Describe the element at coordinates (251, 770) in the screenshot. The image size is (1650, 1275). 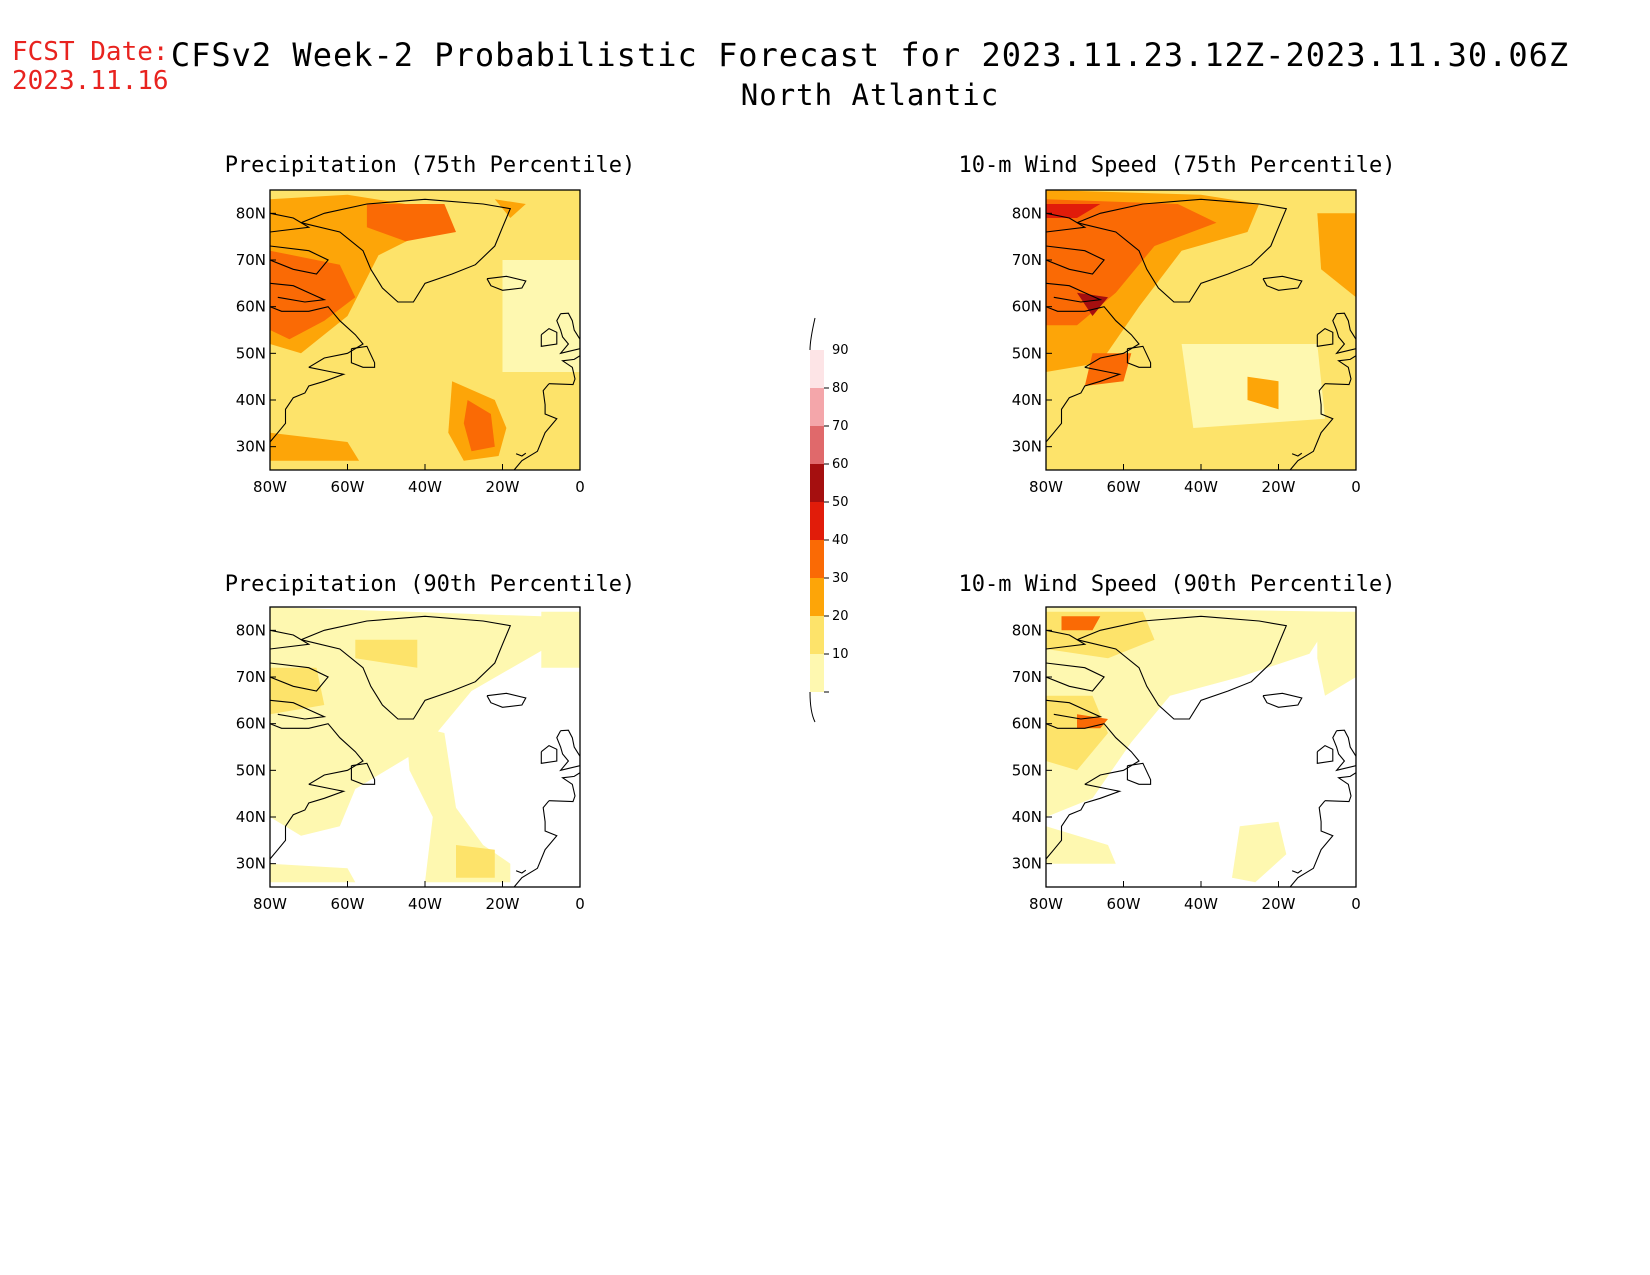
I see `precip90-lat-label: 50N` at that location.